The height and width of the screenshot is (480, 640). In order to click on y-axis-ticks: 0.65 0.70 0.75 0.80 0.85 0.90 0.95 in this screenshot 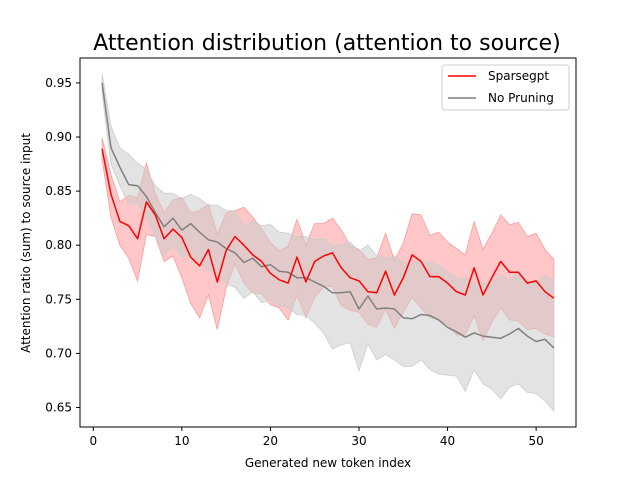, I will do `click(62, 245)`.